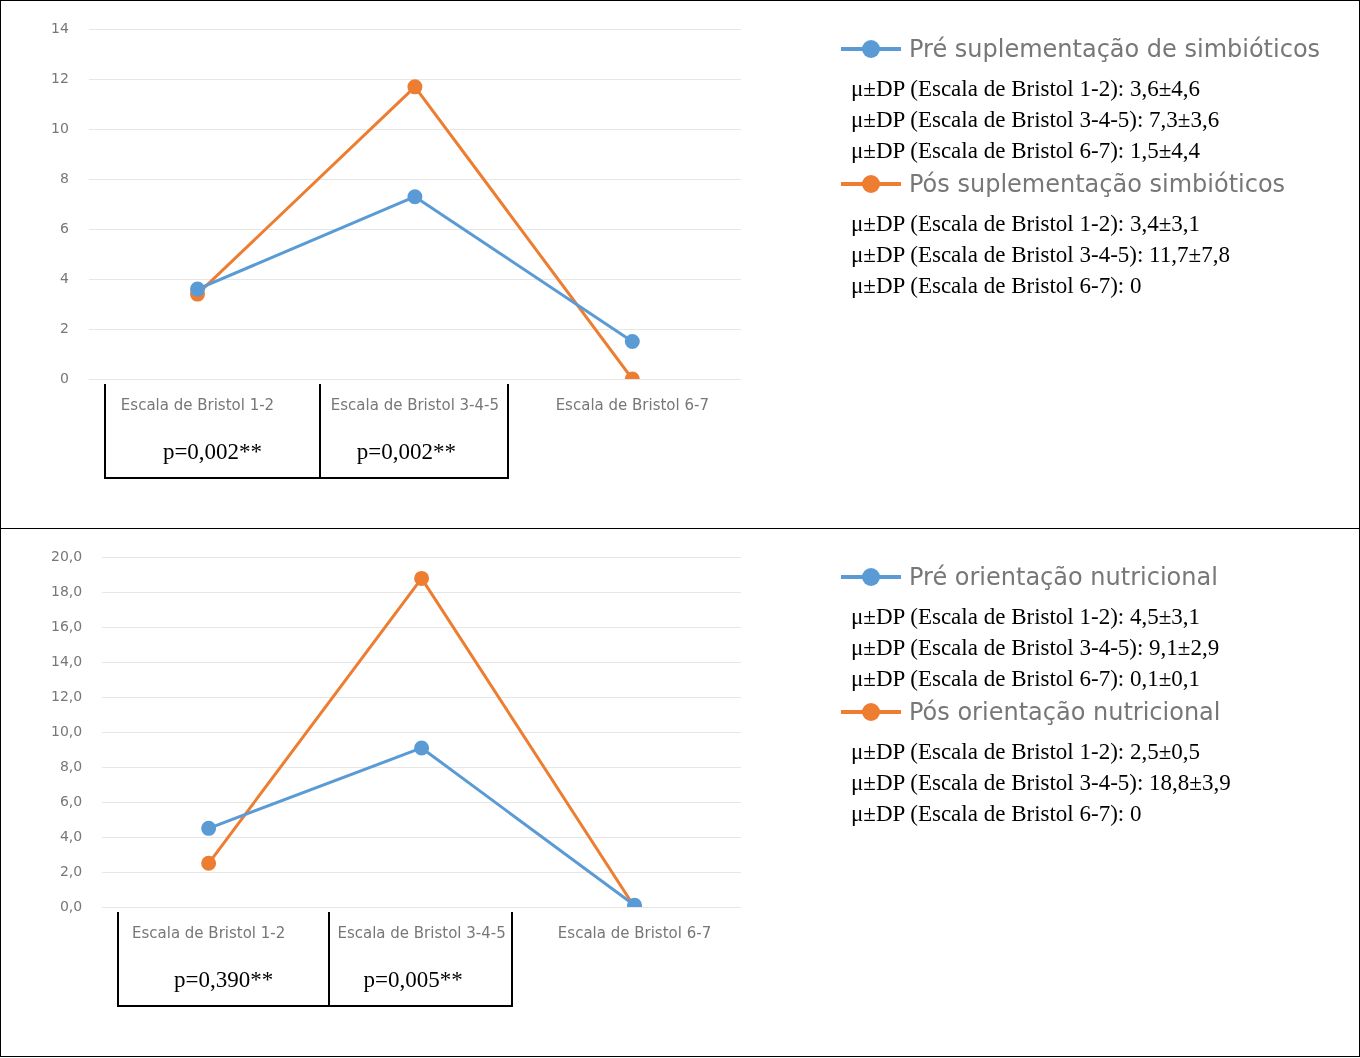 The height and width of the screenshot is (1058, 1360). I want to click on y-tick-label: 6,0, so click(71, 800).